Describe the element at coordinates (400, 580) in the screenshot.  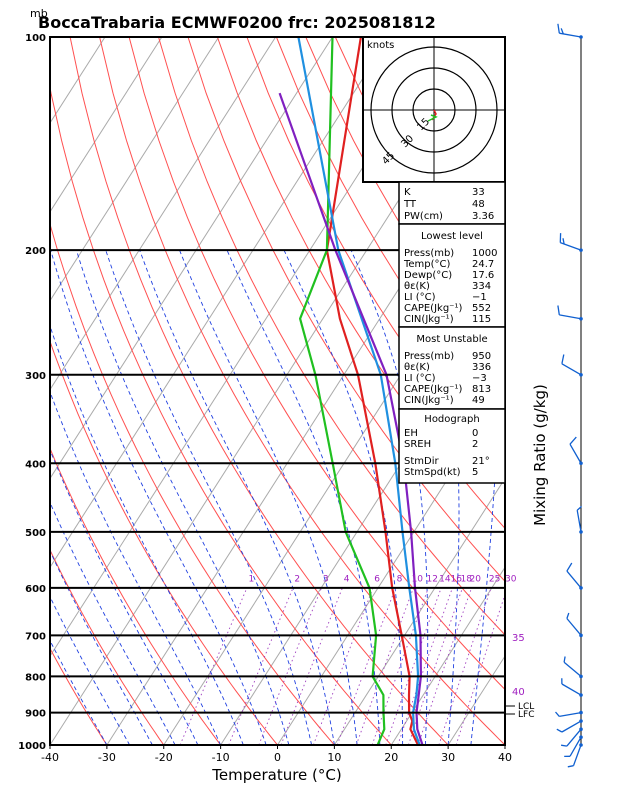
I see `mixing-ratio-label: 8` at that location.